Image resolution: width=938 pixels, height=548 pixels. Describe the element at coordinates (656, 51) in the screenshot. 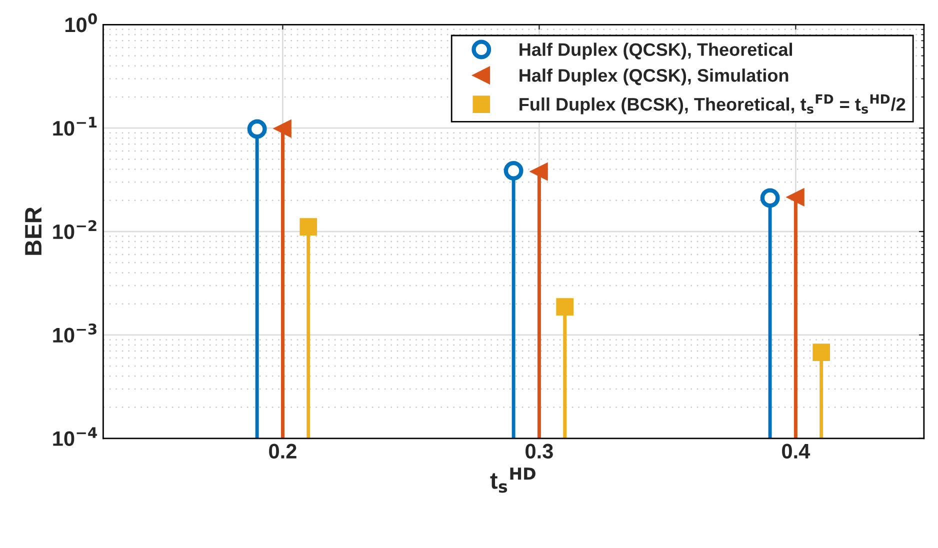

I see `legend-label: Half Duplex (QCSK), Theoretical` at that location.